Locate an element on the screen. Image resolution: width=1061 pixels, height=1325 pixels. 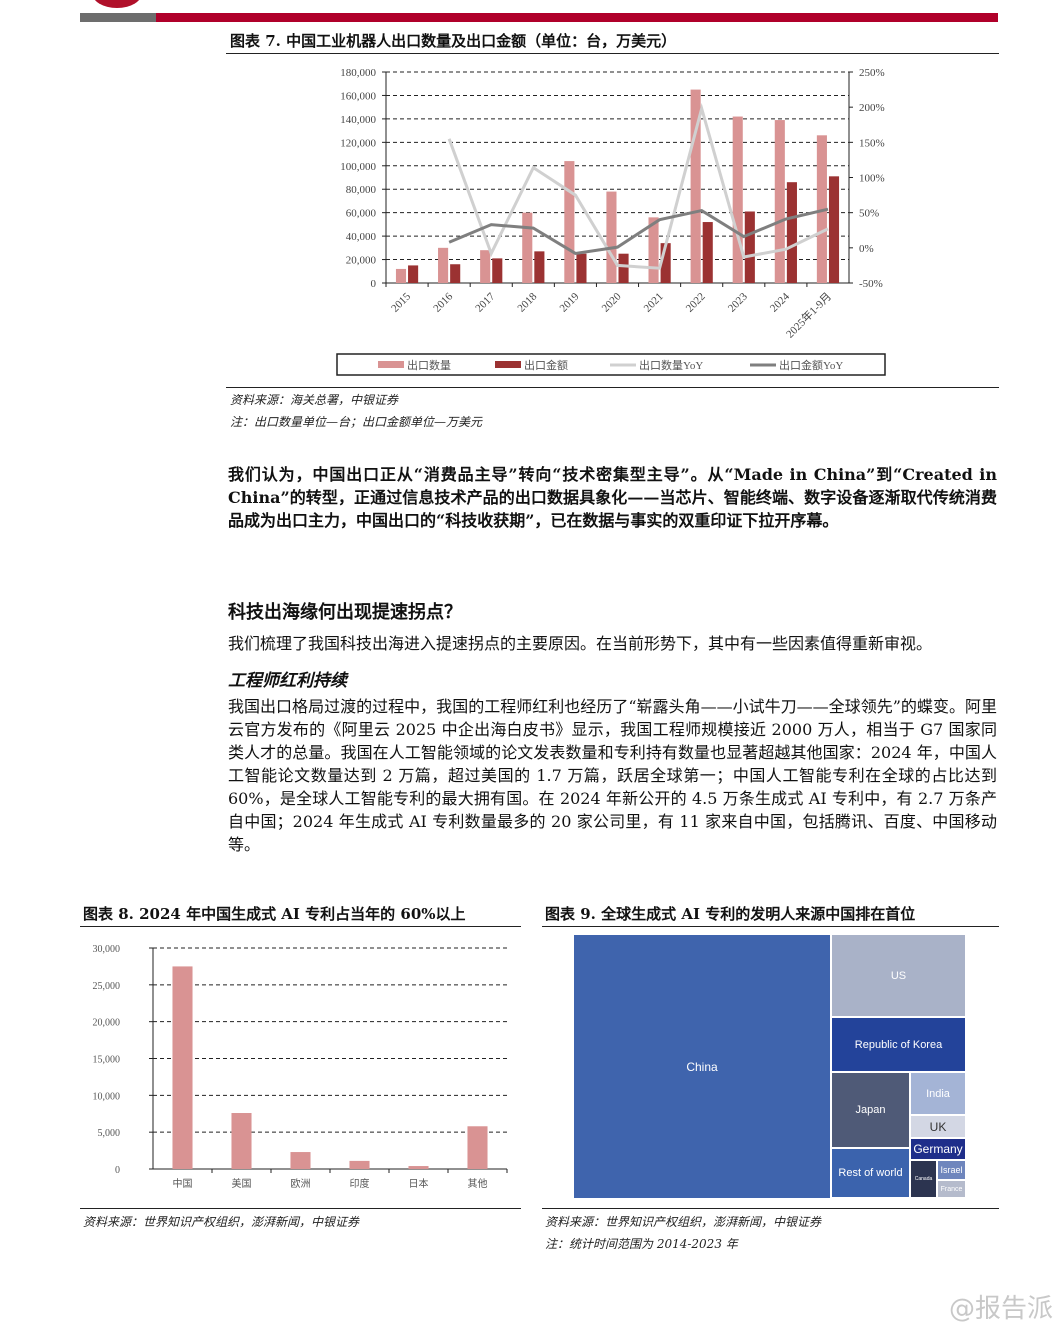
x-tick-label: 2021 is located at coordinates (654, 303).